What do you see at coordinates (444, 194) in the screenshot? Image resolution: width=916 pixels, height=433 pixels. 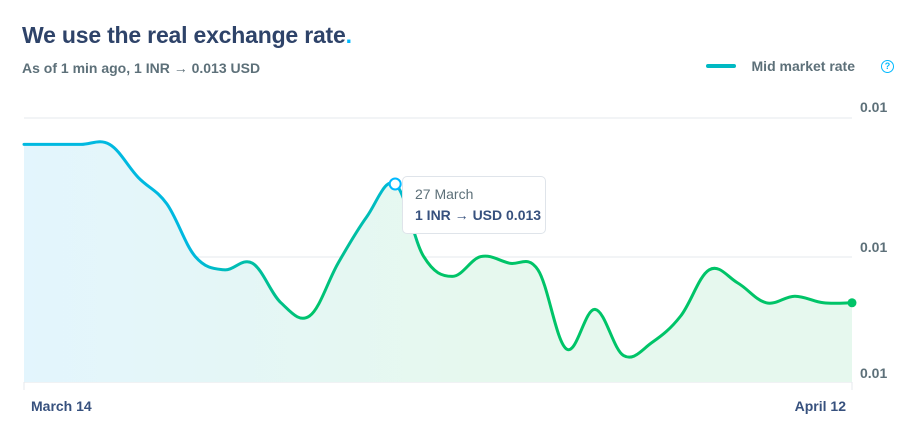 I see `tooltip-date: 27 March` at bounding box center [444, 194].